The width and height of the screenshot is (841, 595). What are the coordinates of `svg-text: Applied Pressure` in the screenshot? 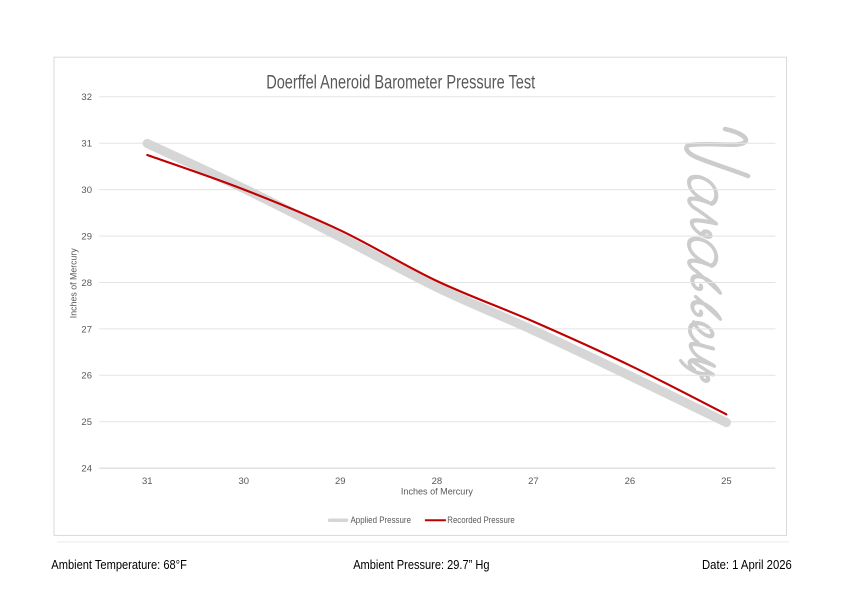 It's located at (381, 520).